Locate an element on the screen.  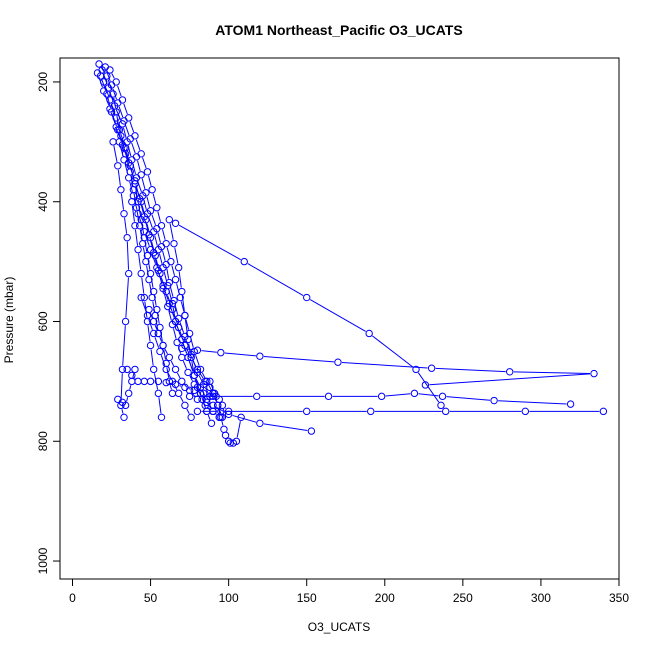
x-tick-label: 350 is located at coordinates (619, 598).